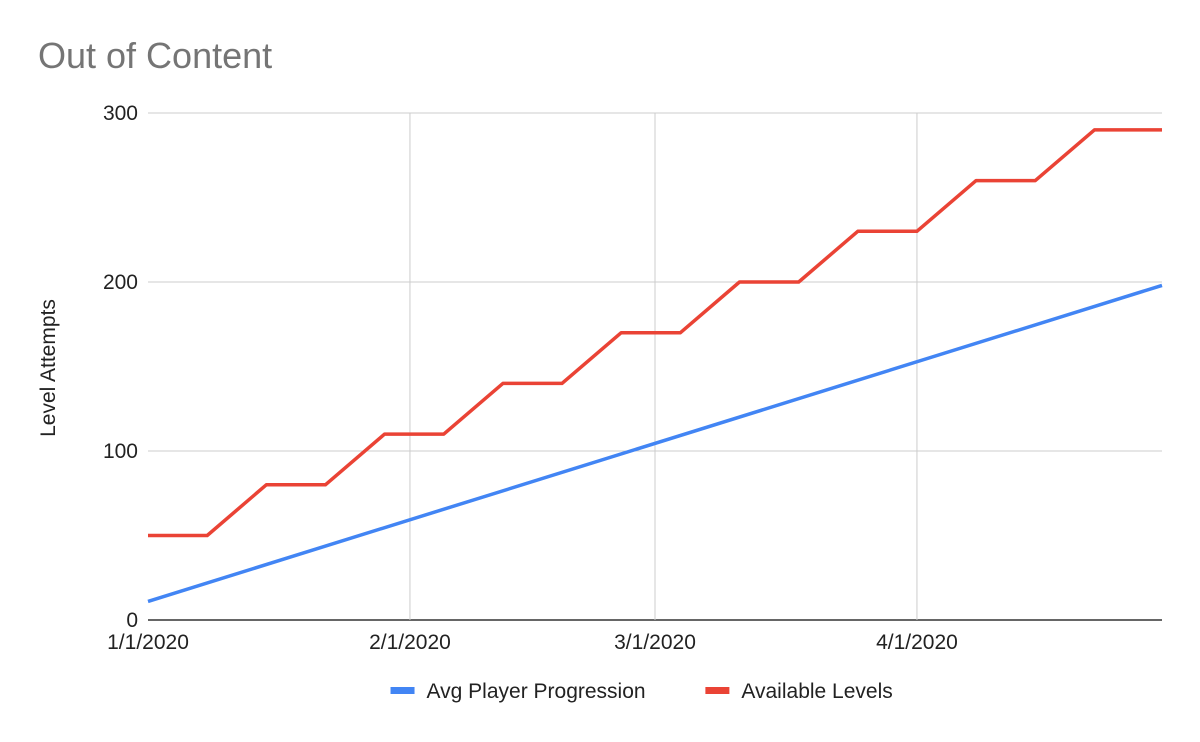  I want to click on legend: Avg Player Progression Available Levels, so click(641, 691).